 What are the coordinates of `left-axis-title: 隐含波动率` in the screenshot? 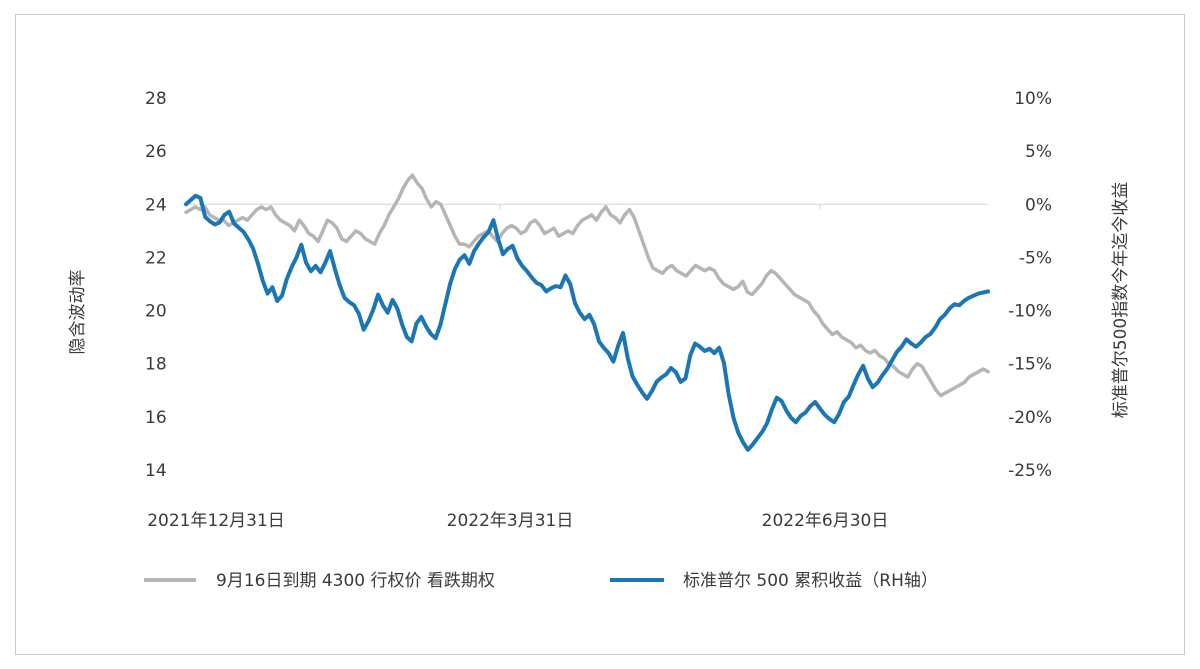 It's located at (78, 312).